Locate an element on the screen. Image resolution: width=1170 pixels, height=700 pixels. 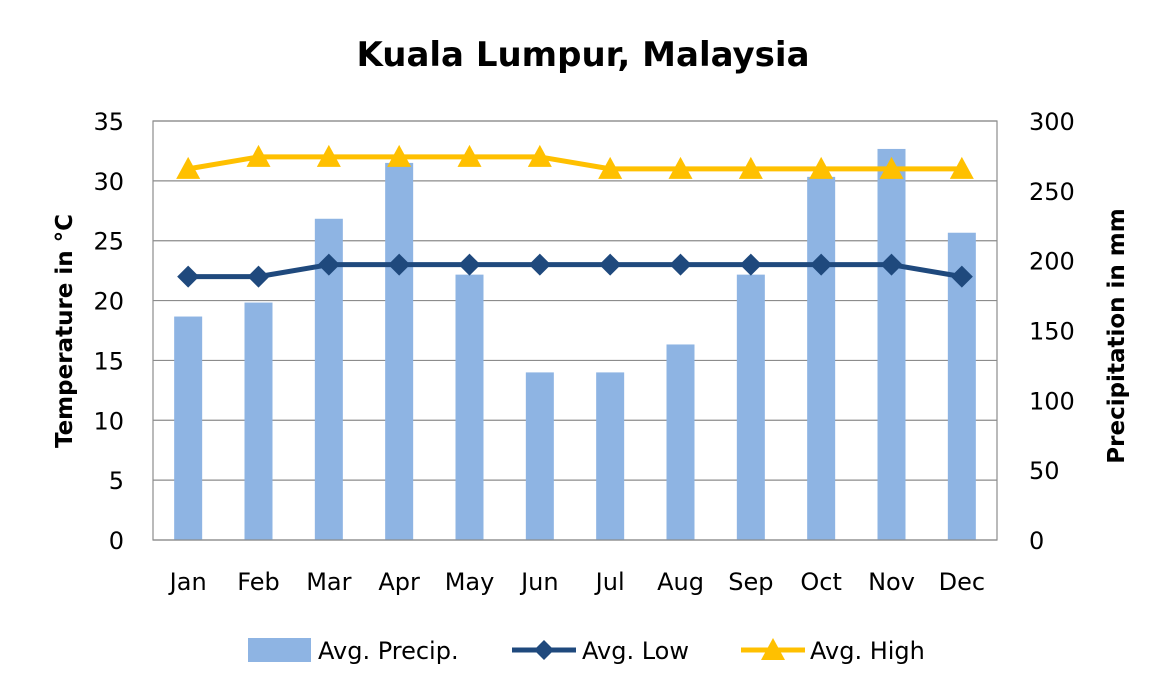
avg-high-point-apr is located at coordinates (399, 155).